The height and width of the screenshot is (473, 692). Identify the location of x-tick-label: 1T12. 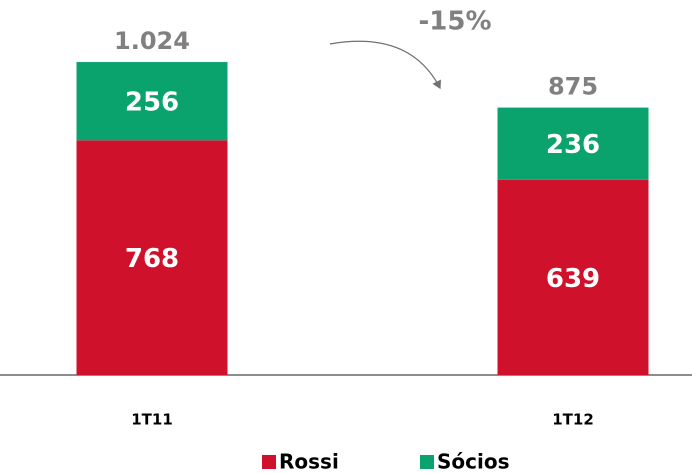
(573, 420).